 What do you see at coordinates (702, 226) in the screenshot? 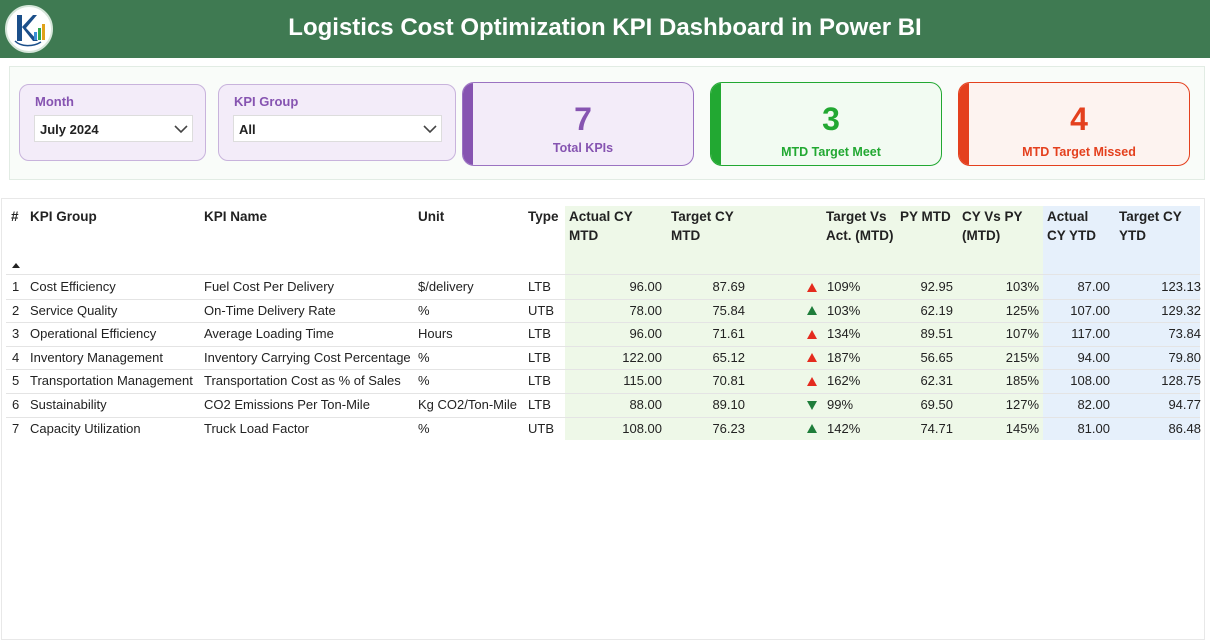
I see `col-header-target-cy-mtd: Target CY MTD` at bounding box center [702, 226].